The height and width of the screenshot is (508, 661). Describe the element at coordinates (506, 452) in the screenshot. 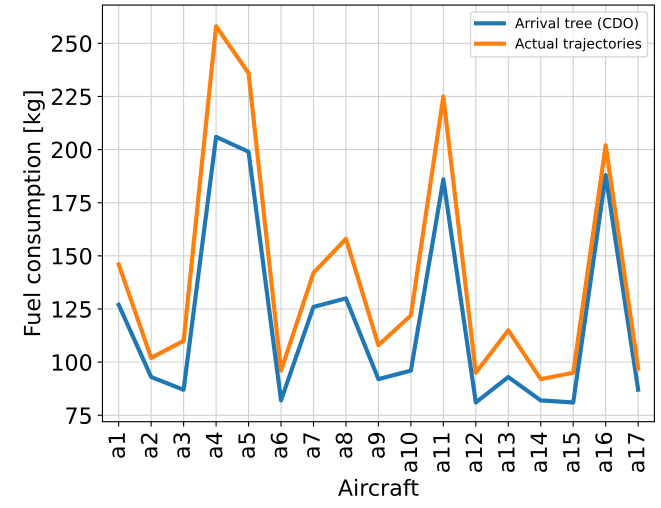

I see `x-tick-label: a13` at that location.